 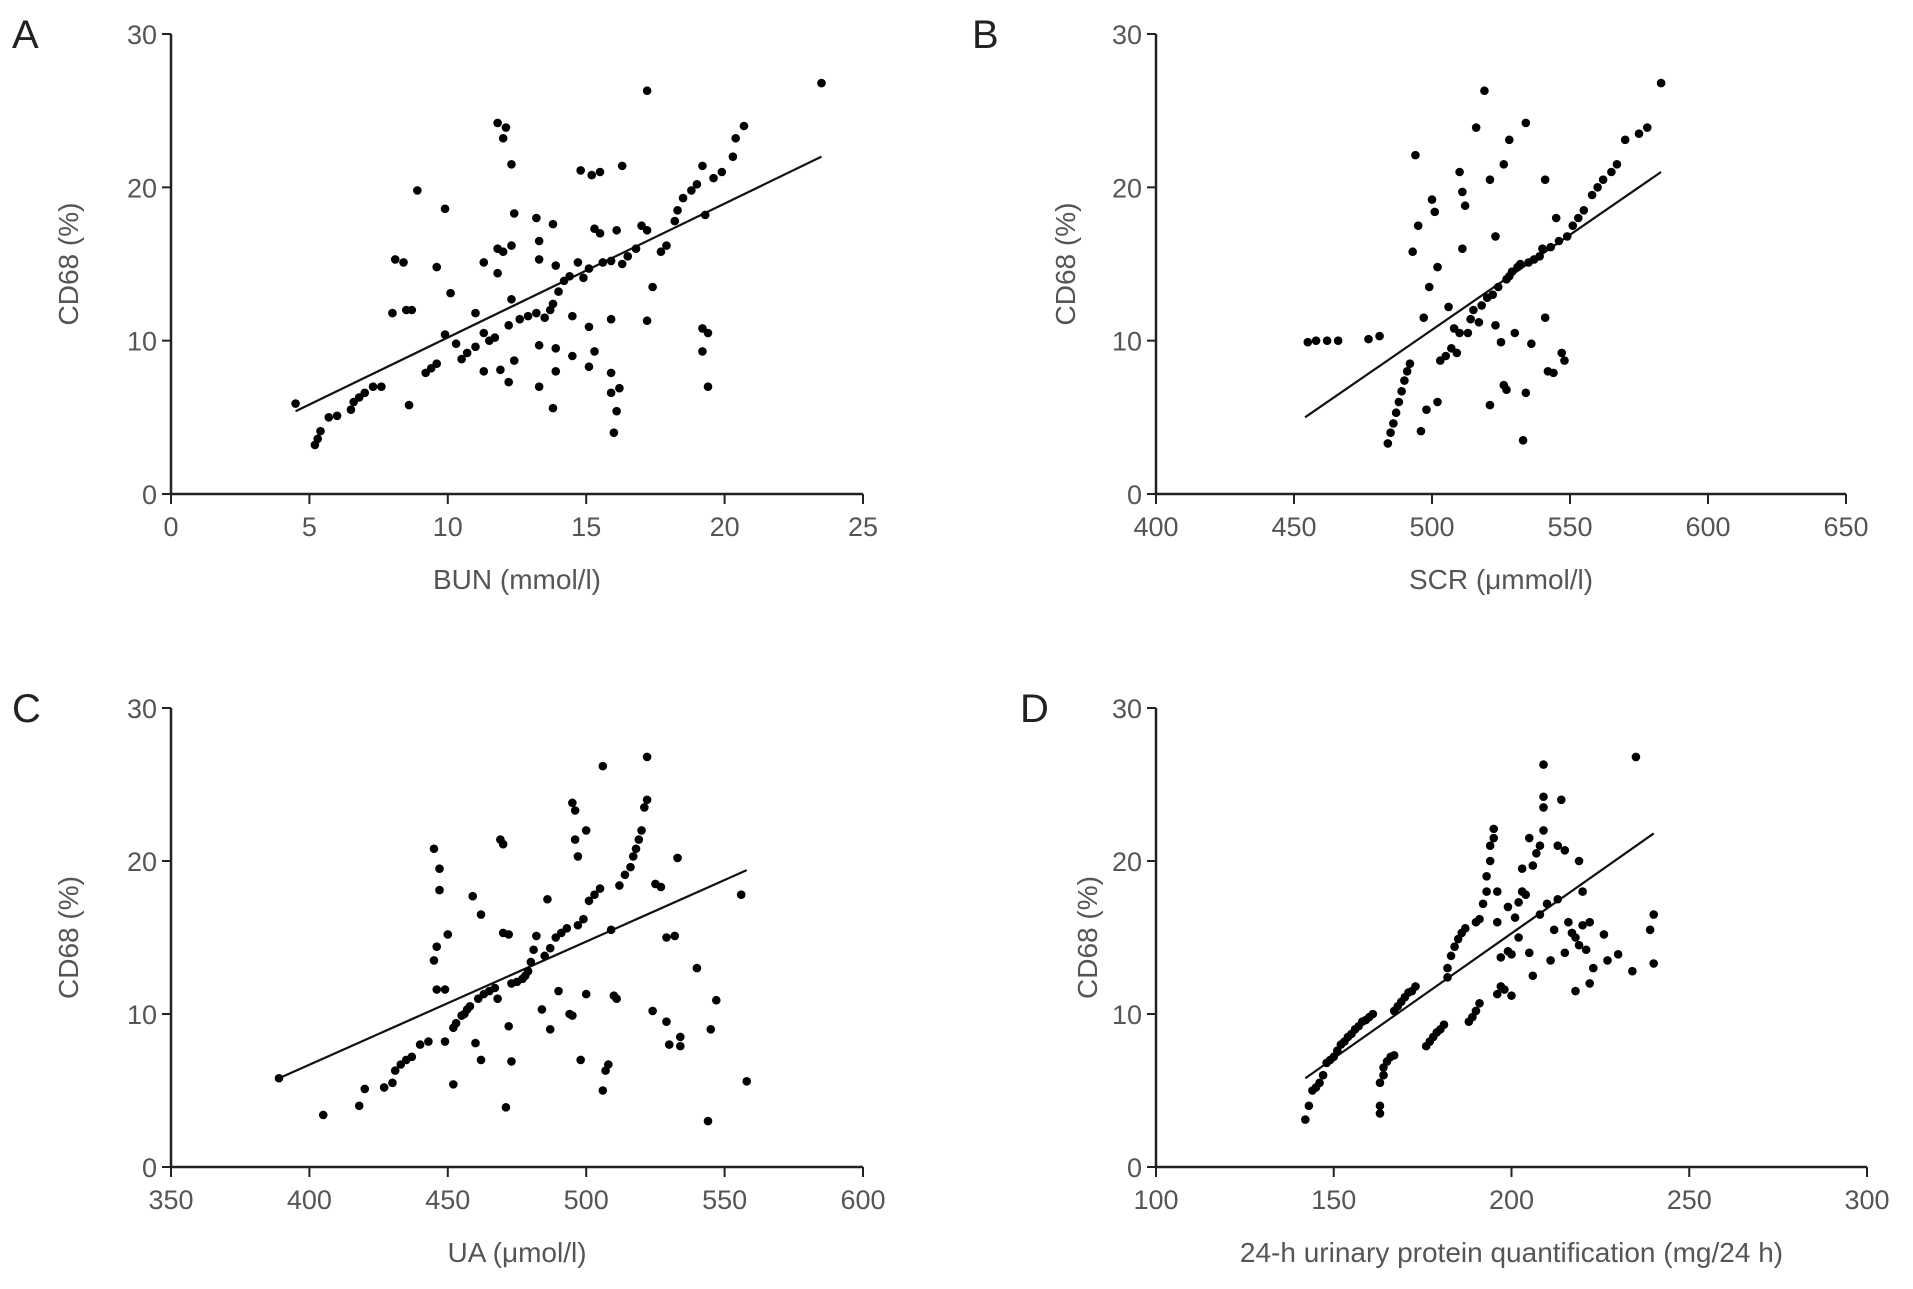 I want to click on y-tick-label: 30, so click(x=142, y=709).